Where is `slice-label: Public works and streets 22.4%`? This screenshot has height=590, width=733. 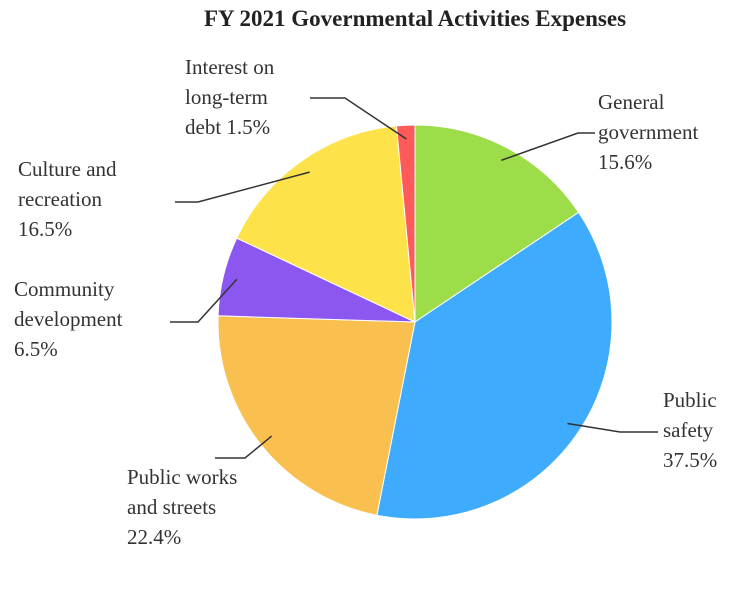
slice-label: Public works and streets 22.4% is located at coordinates (192, 507).